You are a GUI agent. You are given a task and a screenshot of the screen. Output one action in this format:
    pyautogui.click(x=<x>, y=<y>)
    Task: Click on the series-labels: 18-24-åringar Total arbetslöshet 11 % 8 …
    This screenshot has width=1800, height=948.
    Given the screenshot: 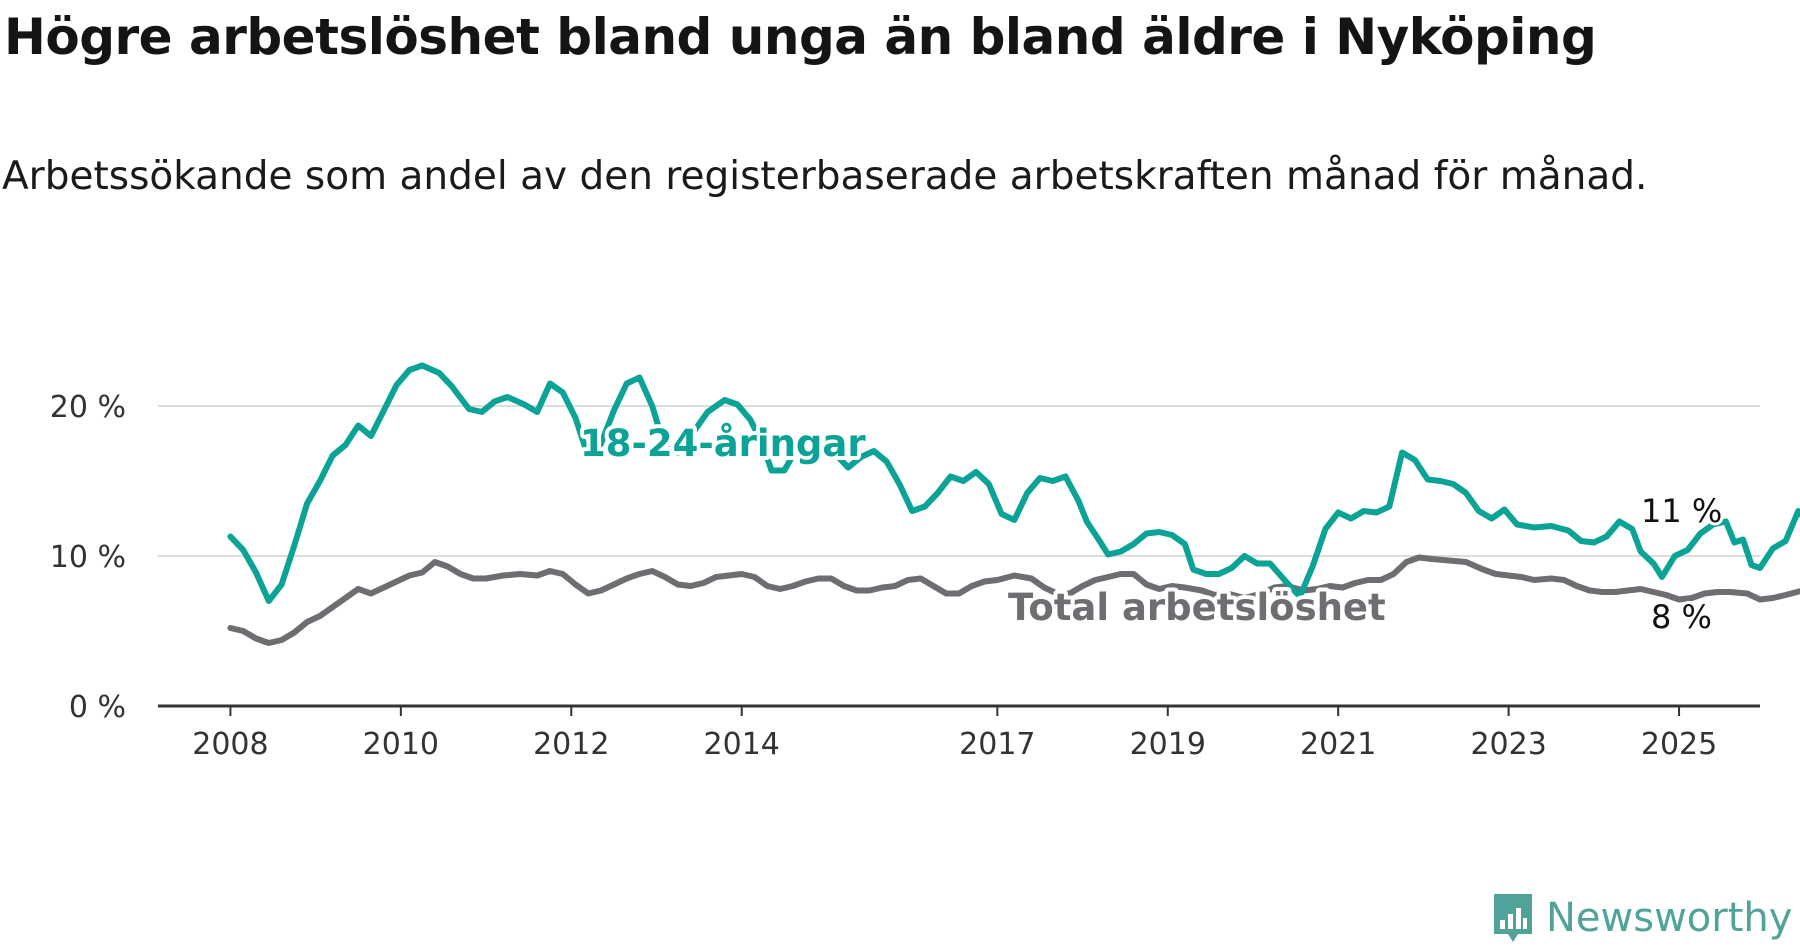 What is the action you would take?
    pyautogui.click(x=1150, y=528)
    